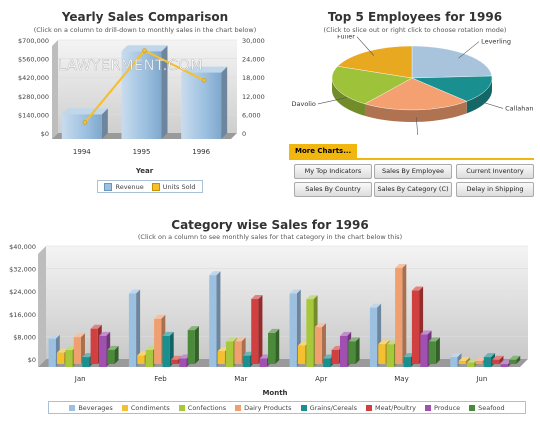  Describe the element at coordinates (253, 78) in the screenshot. I see `y2-tick-label: 18,000` at that location.